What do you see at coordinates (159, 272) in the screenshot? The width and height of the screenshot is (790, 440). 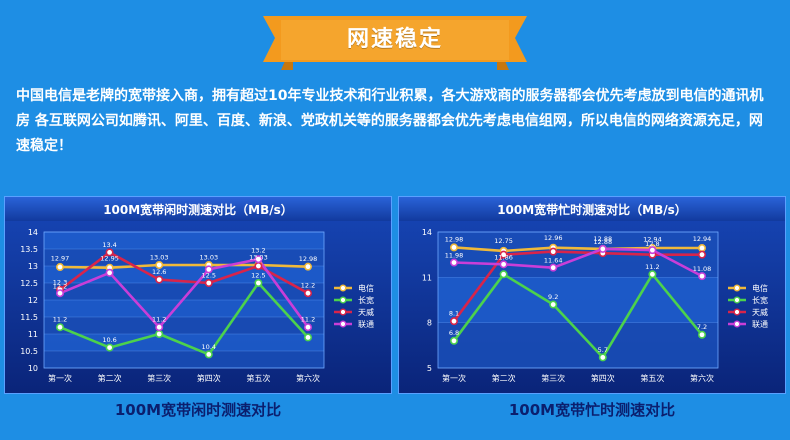 I see `data-label: 12.6` at bounding box center [159, 272].